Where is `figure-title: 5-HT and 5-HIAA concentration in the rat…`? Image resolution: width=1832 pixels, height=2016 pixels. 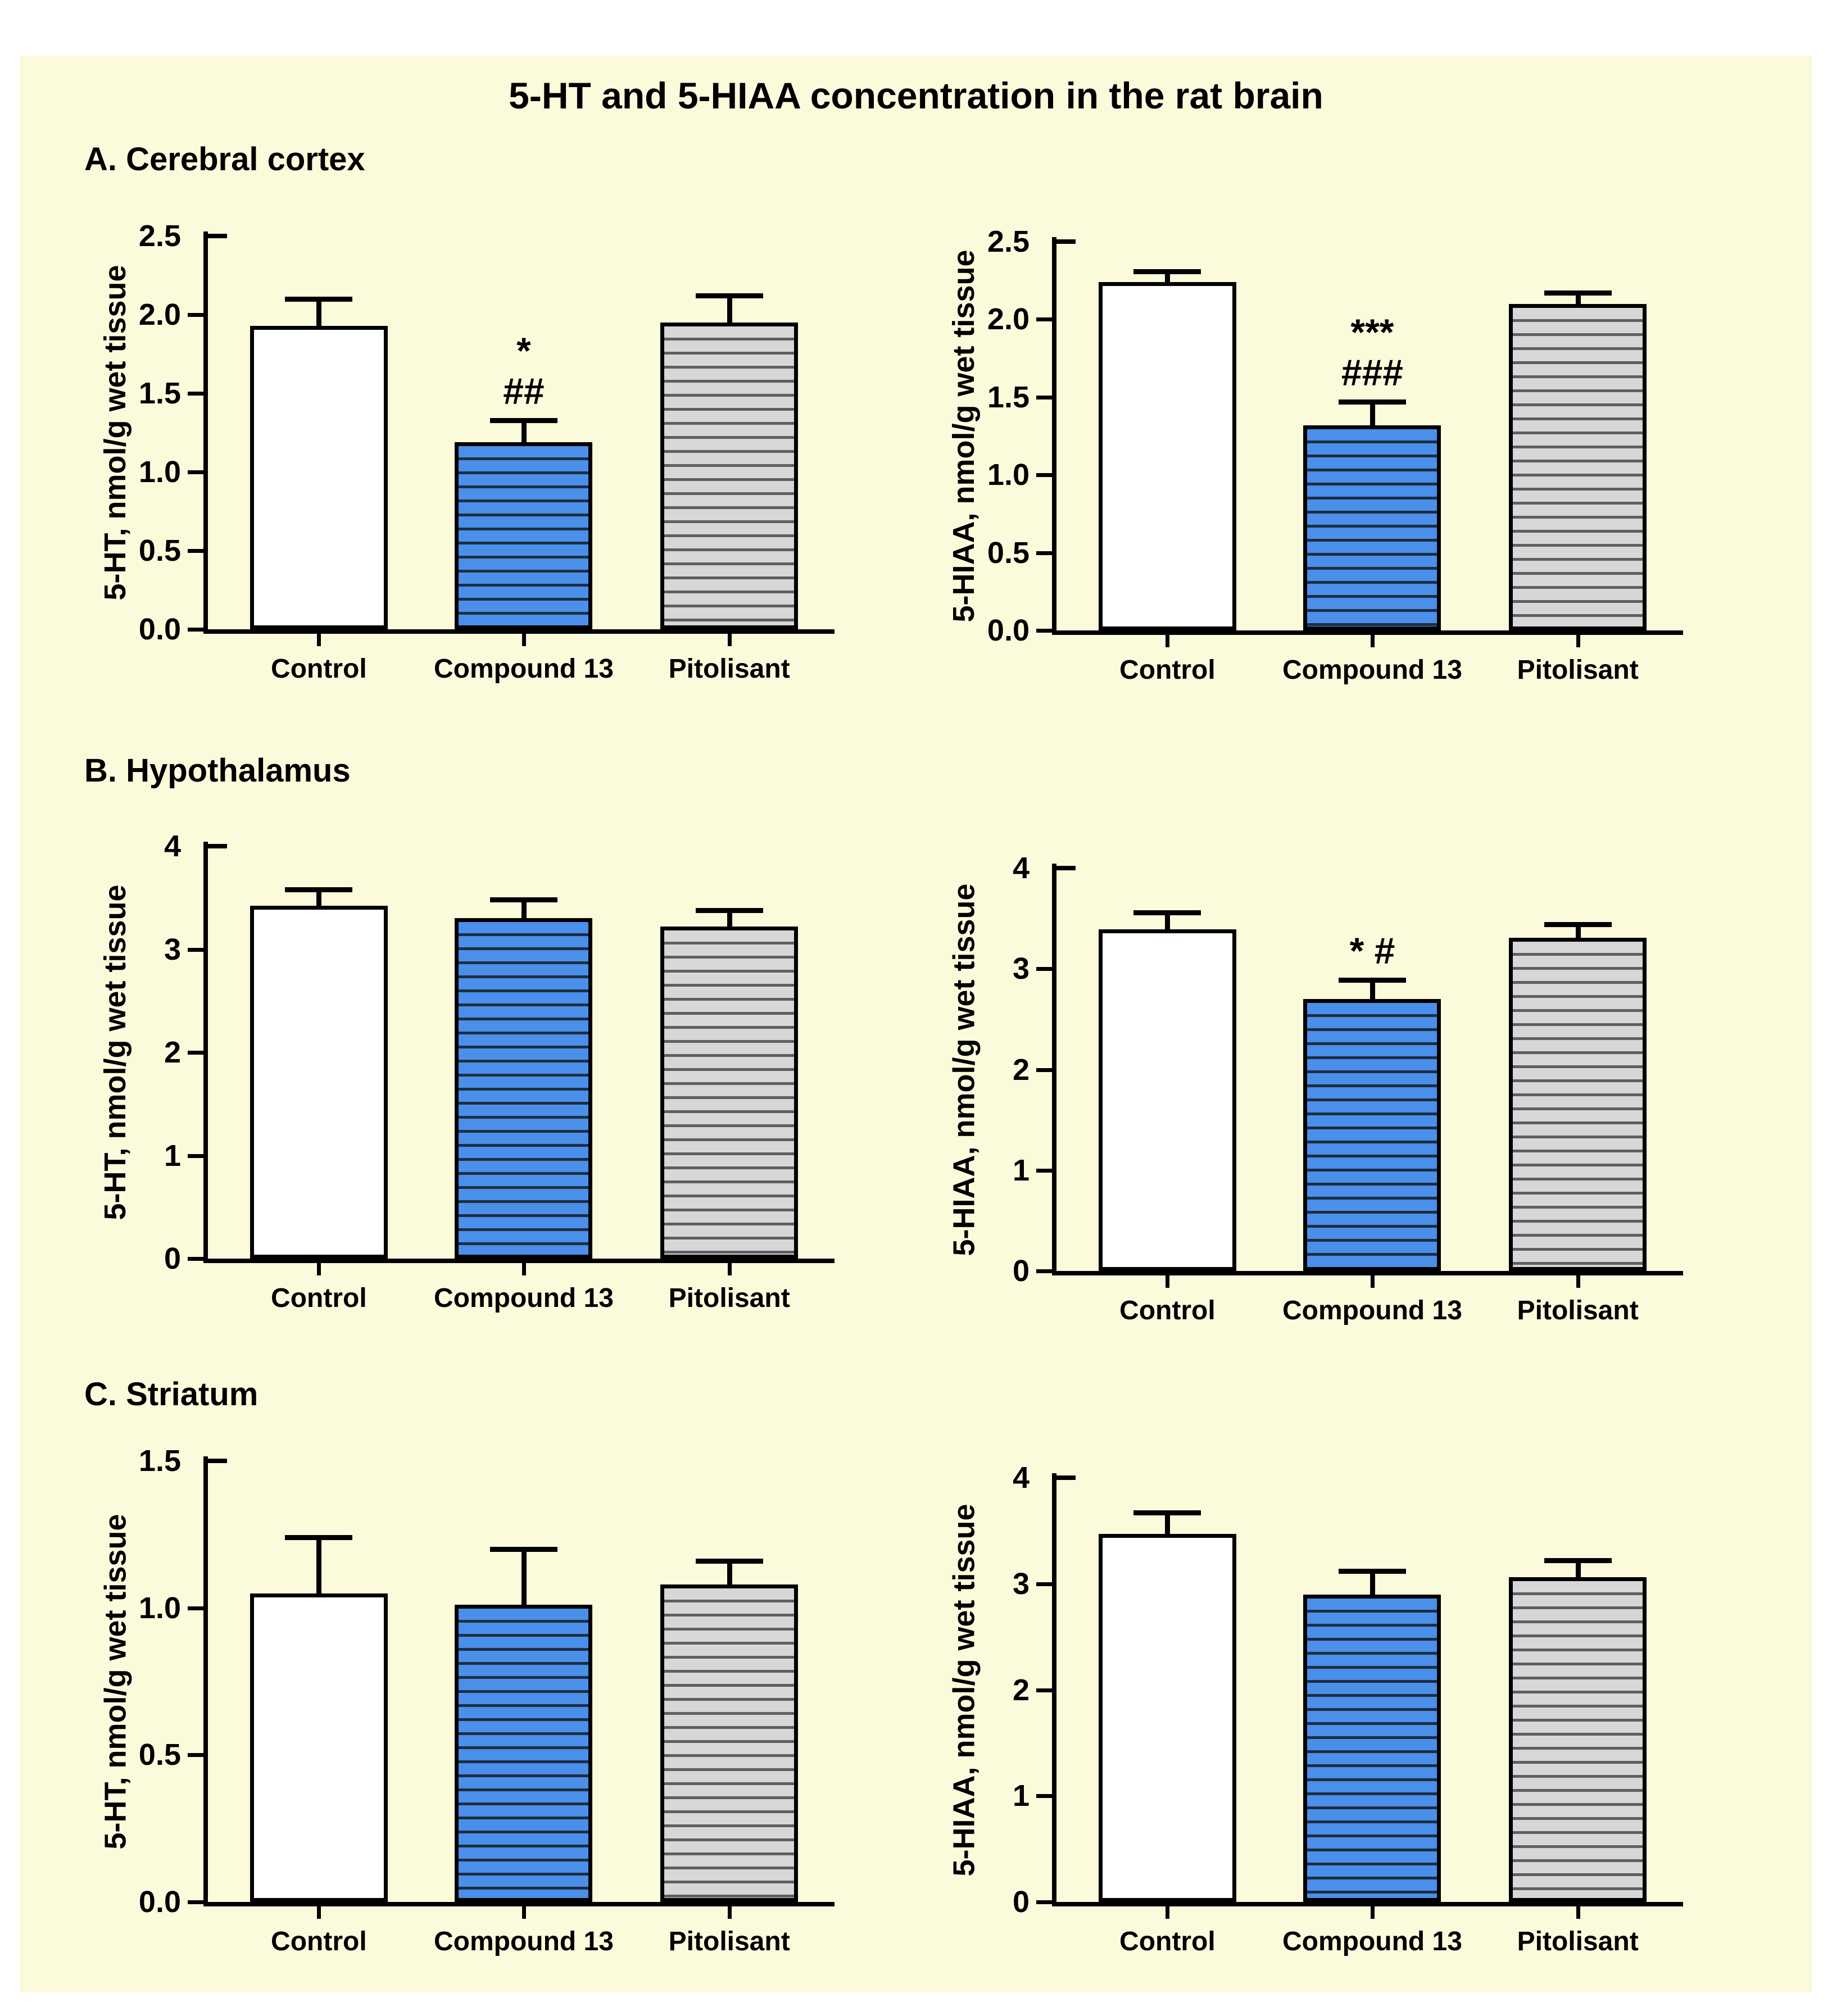
figure-title: 5-HT and 5-HIAA concentration in the rat… is located at coordinates (916, 95).